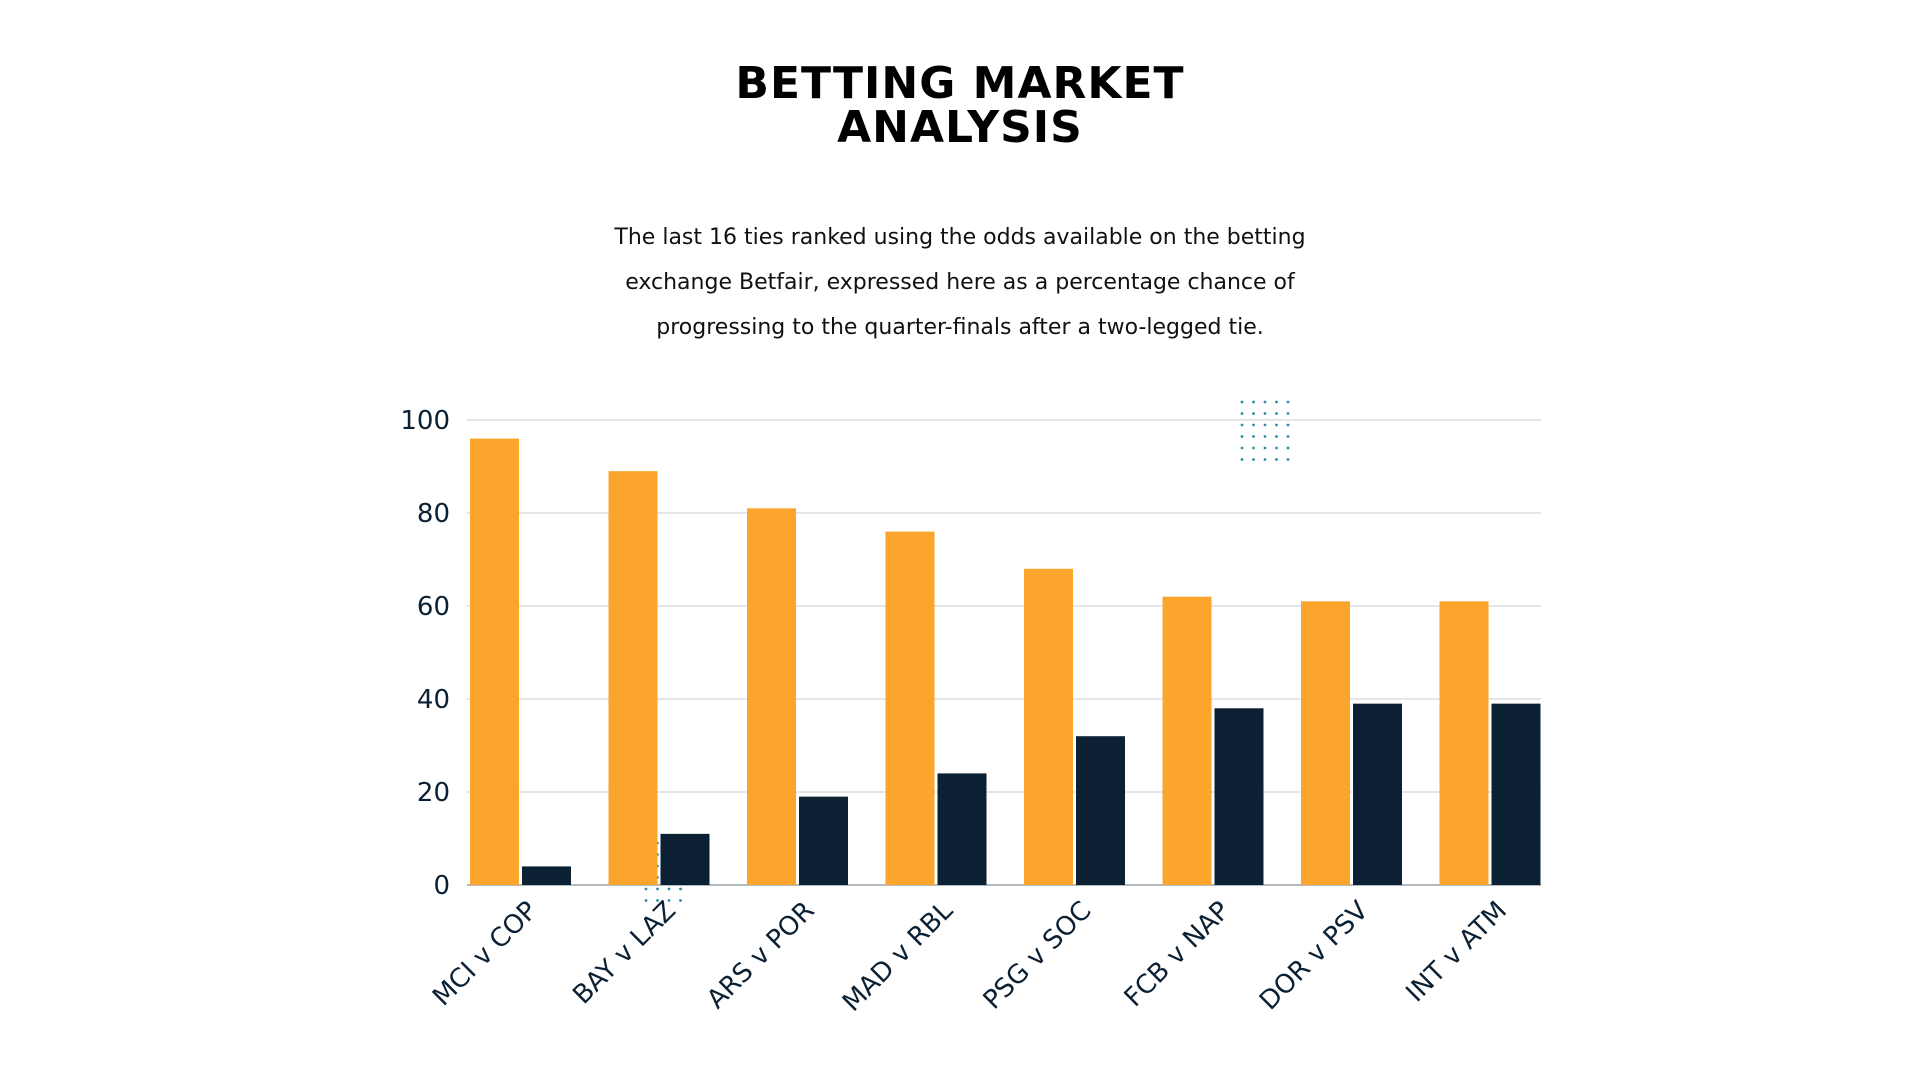  I want to click on x-tick-label: INT v ATM, so click(1457, 952).